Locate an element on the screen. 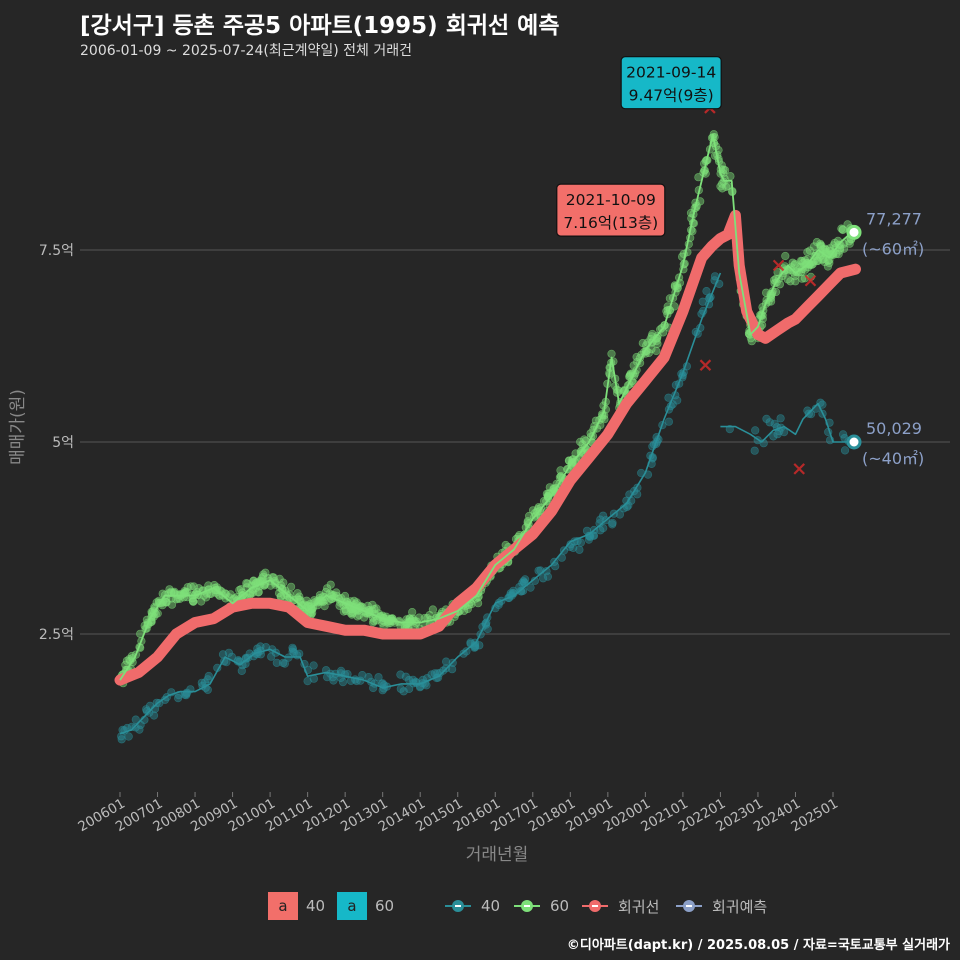  legend-line-item: 회귀예측 is located at coordinates (721, 906).